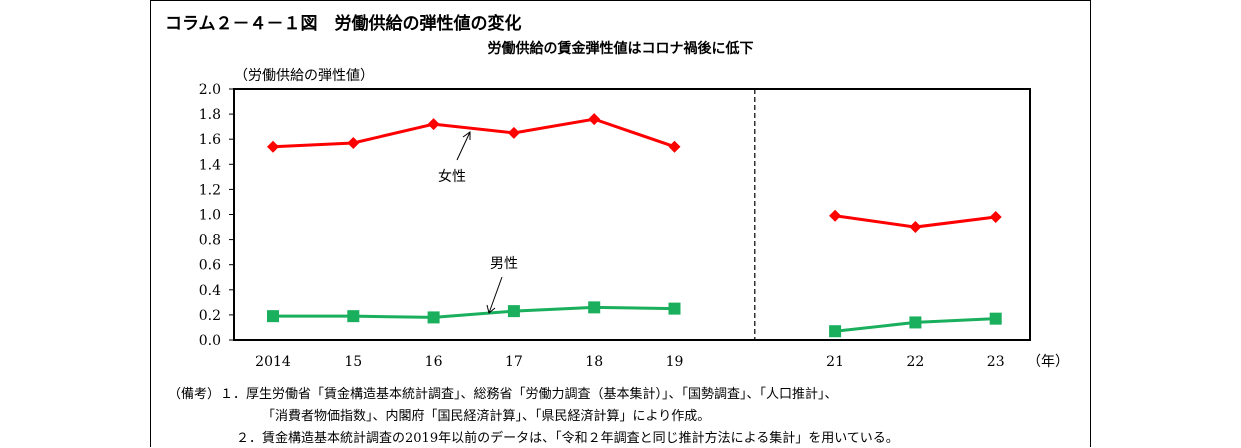 The width and height of the screenshot is (1241, 448). Describe the element at coordinates (915, 362) in the screenshot. I see `x-tick-label: 22` at that location.